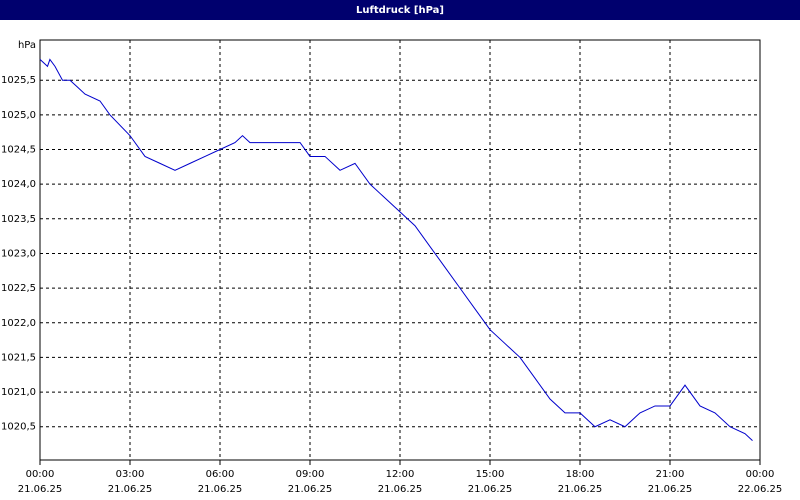 The height and width of the screenshot is (500, 800). I want to click on y-tick-label: 1025,0, so click(18, 115).